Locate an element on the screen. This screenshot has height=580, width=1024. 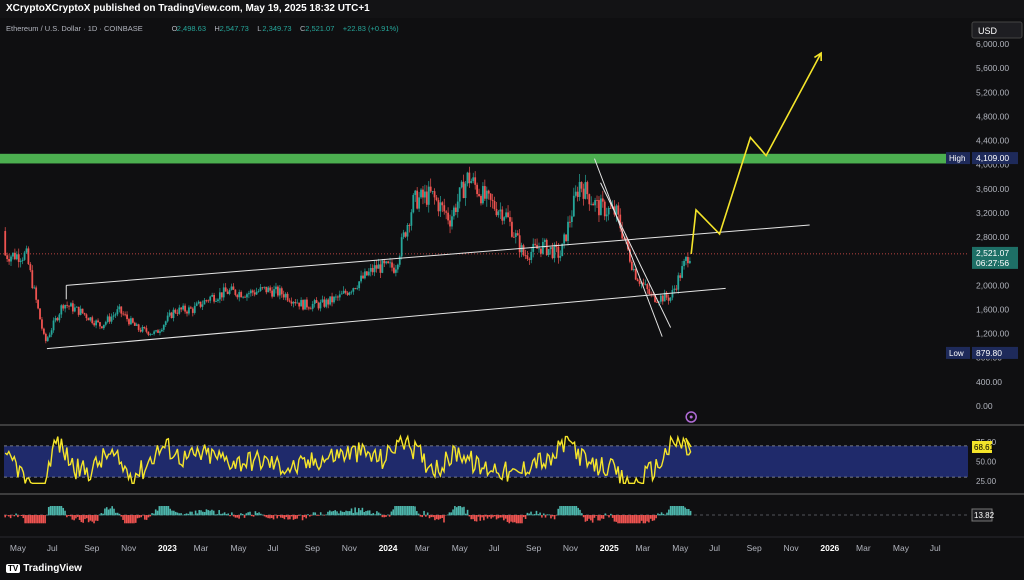
falling-channel-line is located at coordinates (628, 247).